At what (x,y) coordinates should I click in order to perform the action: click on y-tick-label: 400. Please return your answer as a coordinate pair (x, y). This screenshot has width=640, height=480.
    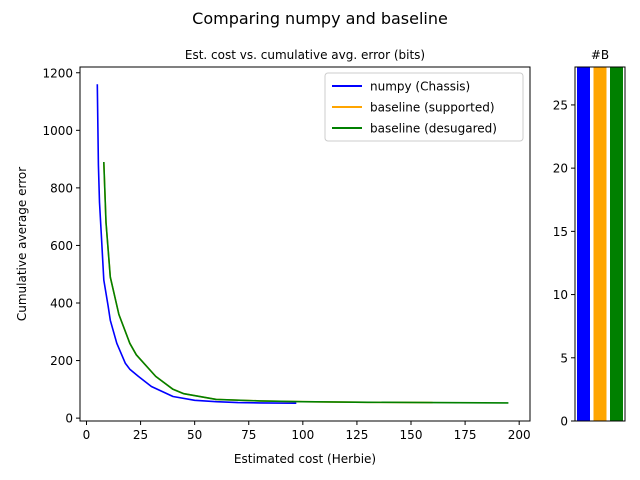
    Looking at the image, I should click on (61, 304).